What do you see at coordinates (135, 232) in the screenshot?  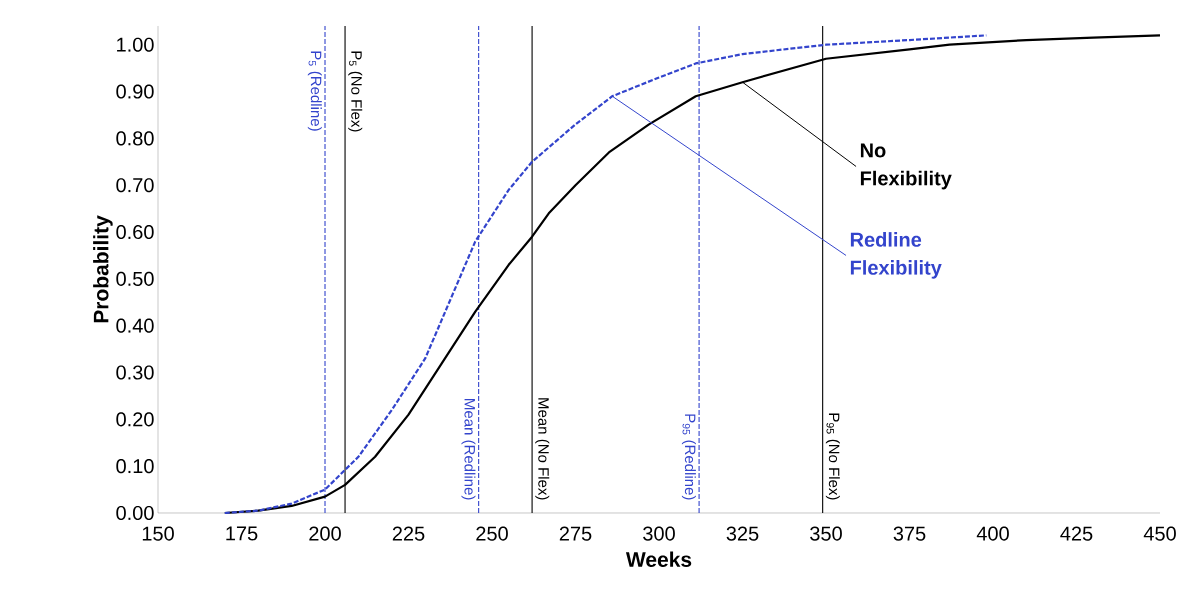 I see `y-tick-label: 0.60` at bounding box center [135, 232].